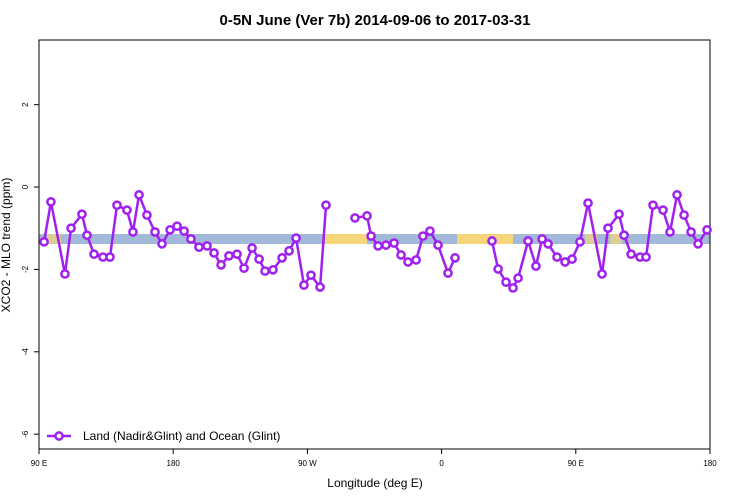 This screenshot has width=750, height=500. I want to click on legend-marker, so click(59, 436).